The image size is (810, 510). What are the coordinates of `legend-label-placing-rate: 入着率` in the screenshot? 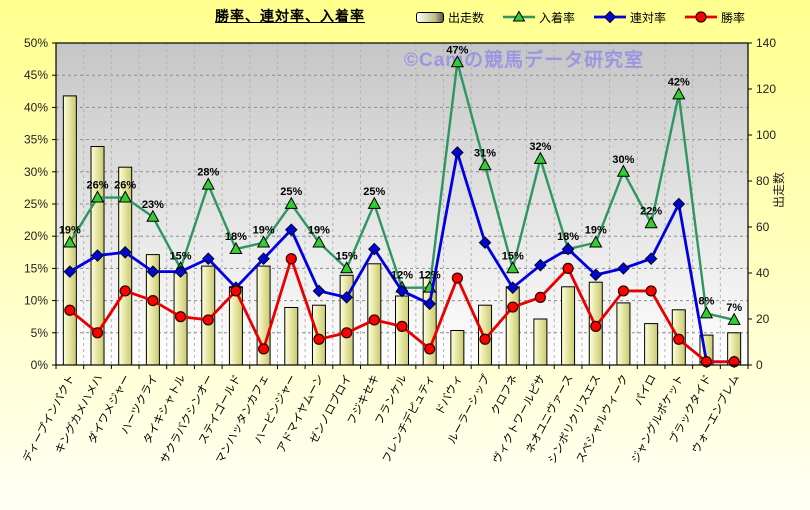 It's located at (557, 17).